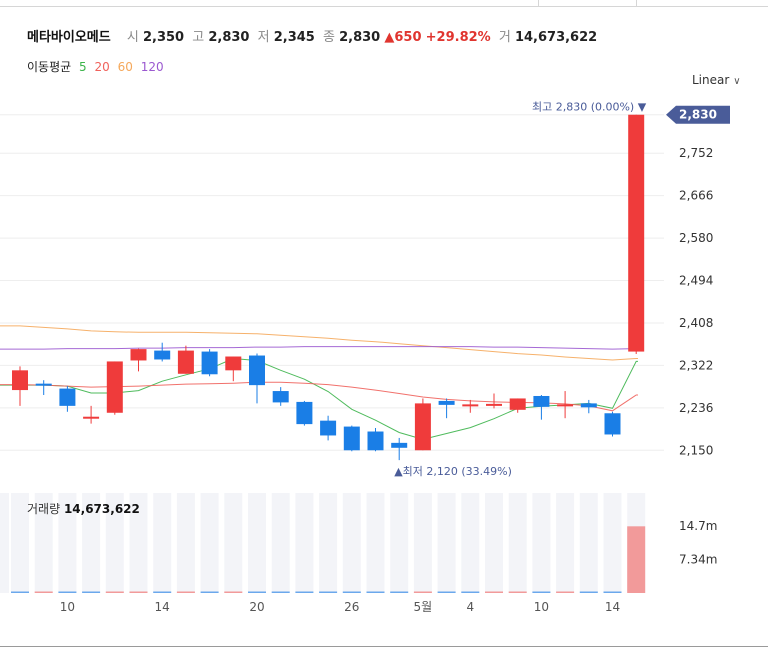 The height and width of the screenshot is (651, 768). What do you see at coordinates (198, 37) in the screenshot?
I see `high-label: 고` at bounding box center [198, 37].